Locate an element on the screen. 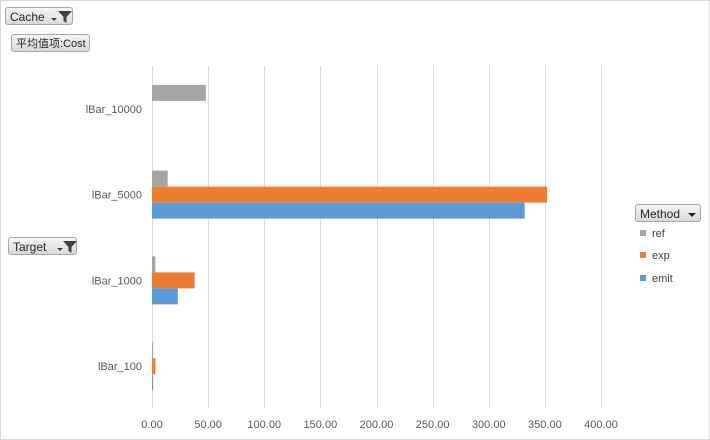 This screenshot has height=440, width=710. legend-swatch-emit is located at coordinates (643, 278).